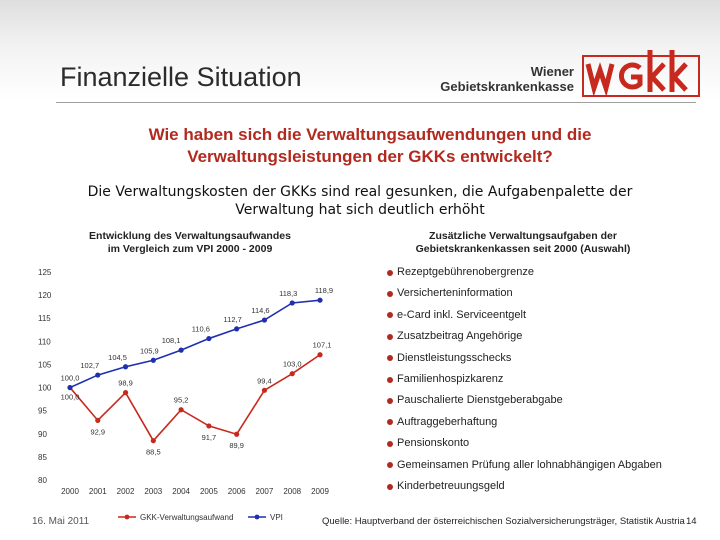  What do you see at coordinates (209, 491) in the screenshot?
I see `x-tick-label: 2005` at bounding box center [209, 491].